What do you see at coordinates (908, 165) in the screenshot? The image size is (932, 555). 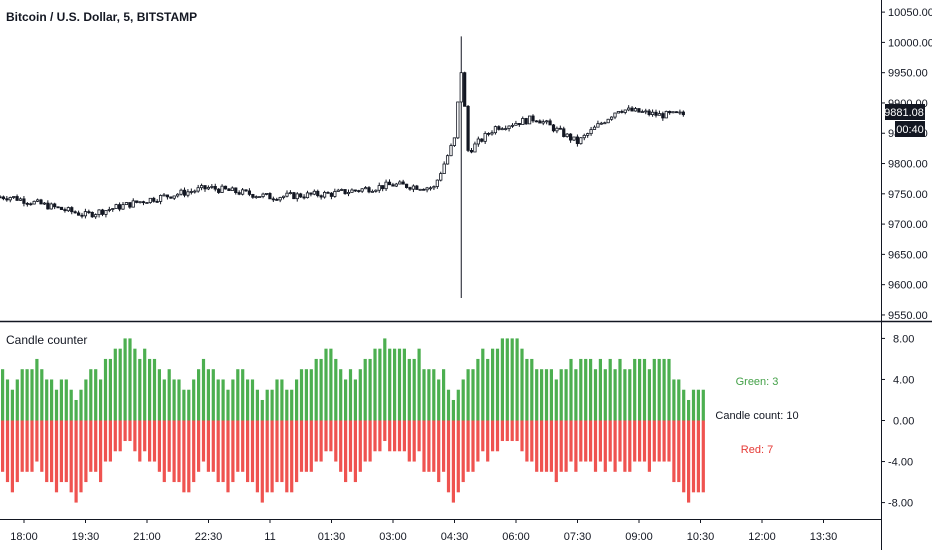 I see `price-tick-label: 9800.00` at bounding box center [908, 165].